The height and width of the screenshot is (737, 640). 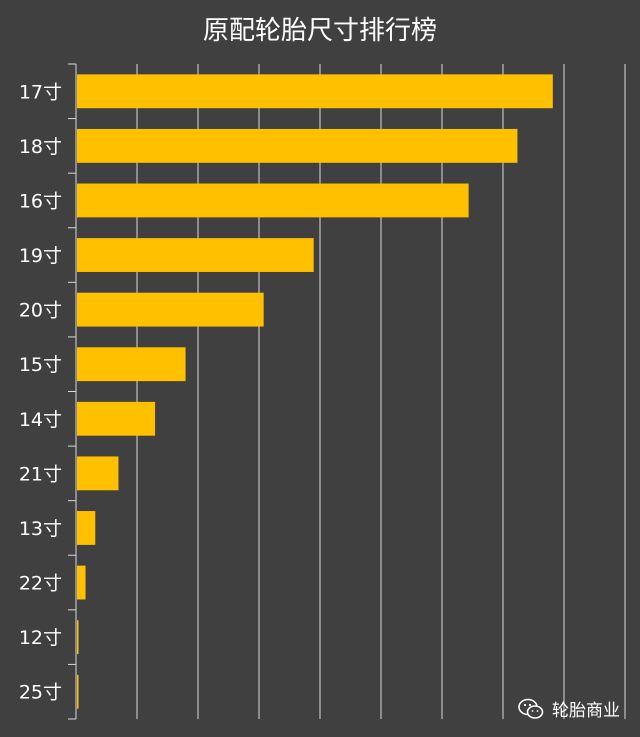 What do you see at coordinates (40, 529) in the screenshot?
I see `category-label: 13寸` at bounding box center [40, 529].